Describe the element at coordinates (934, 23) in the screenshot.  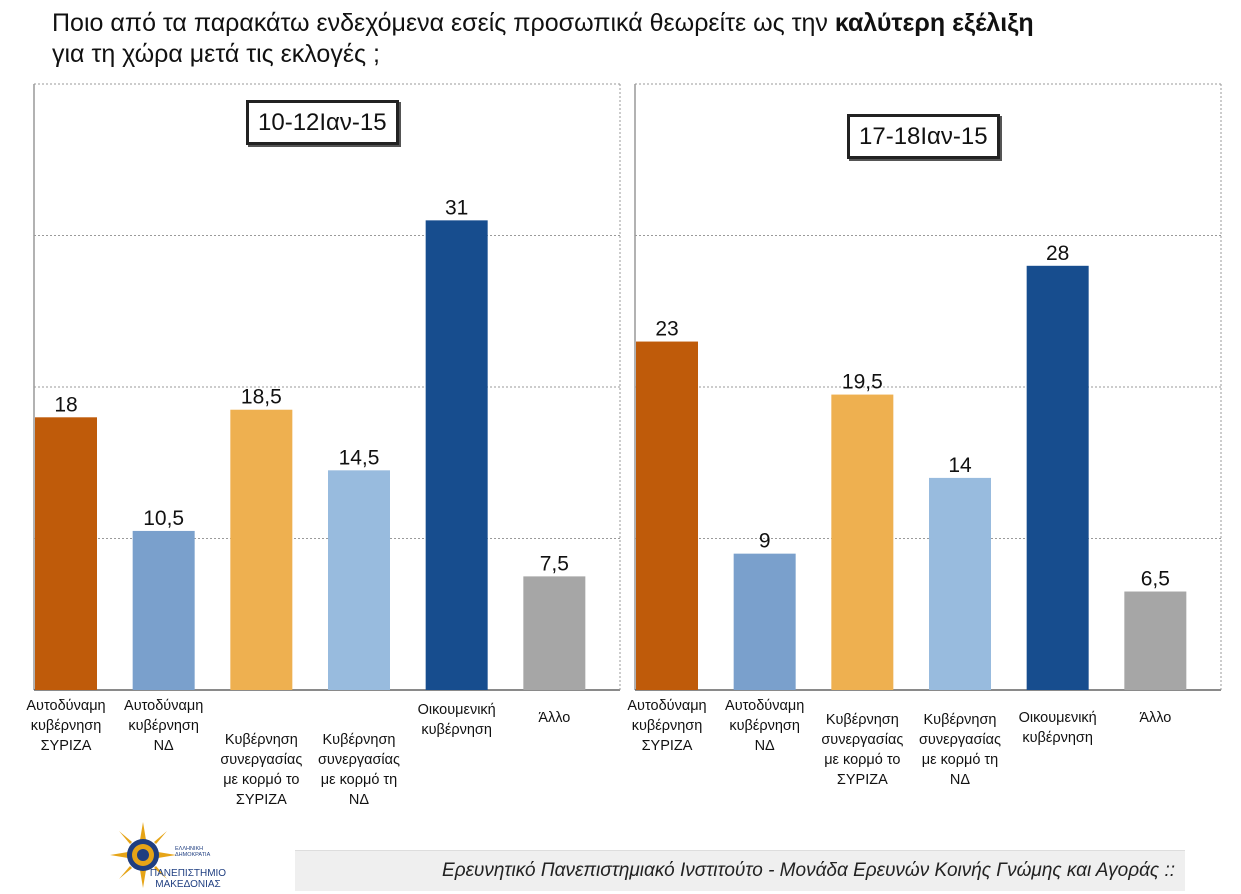
I see `title-bold: καλύτερη εξέλιξη` at that location.